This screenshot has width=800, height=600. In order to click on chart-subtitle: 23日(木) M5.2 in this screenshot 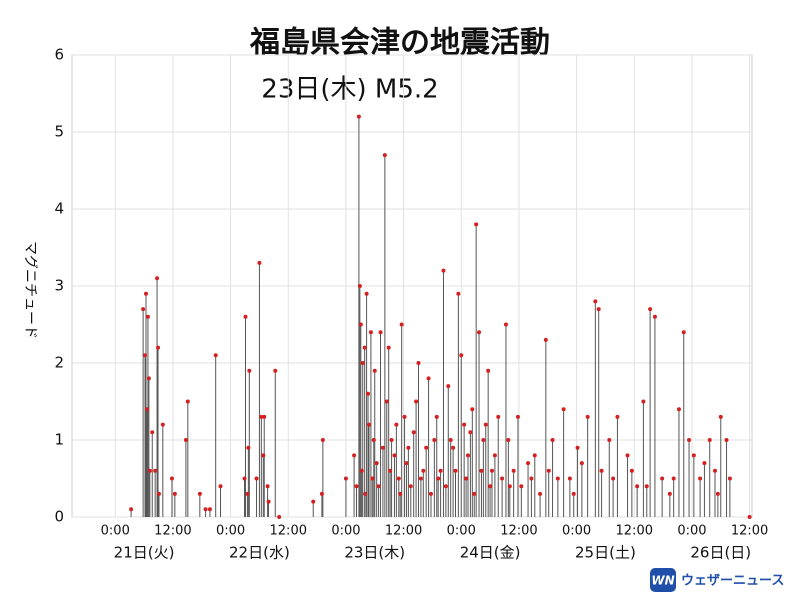, I will do `click(349, 90)`.